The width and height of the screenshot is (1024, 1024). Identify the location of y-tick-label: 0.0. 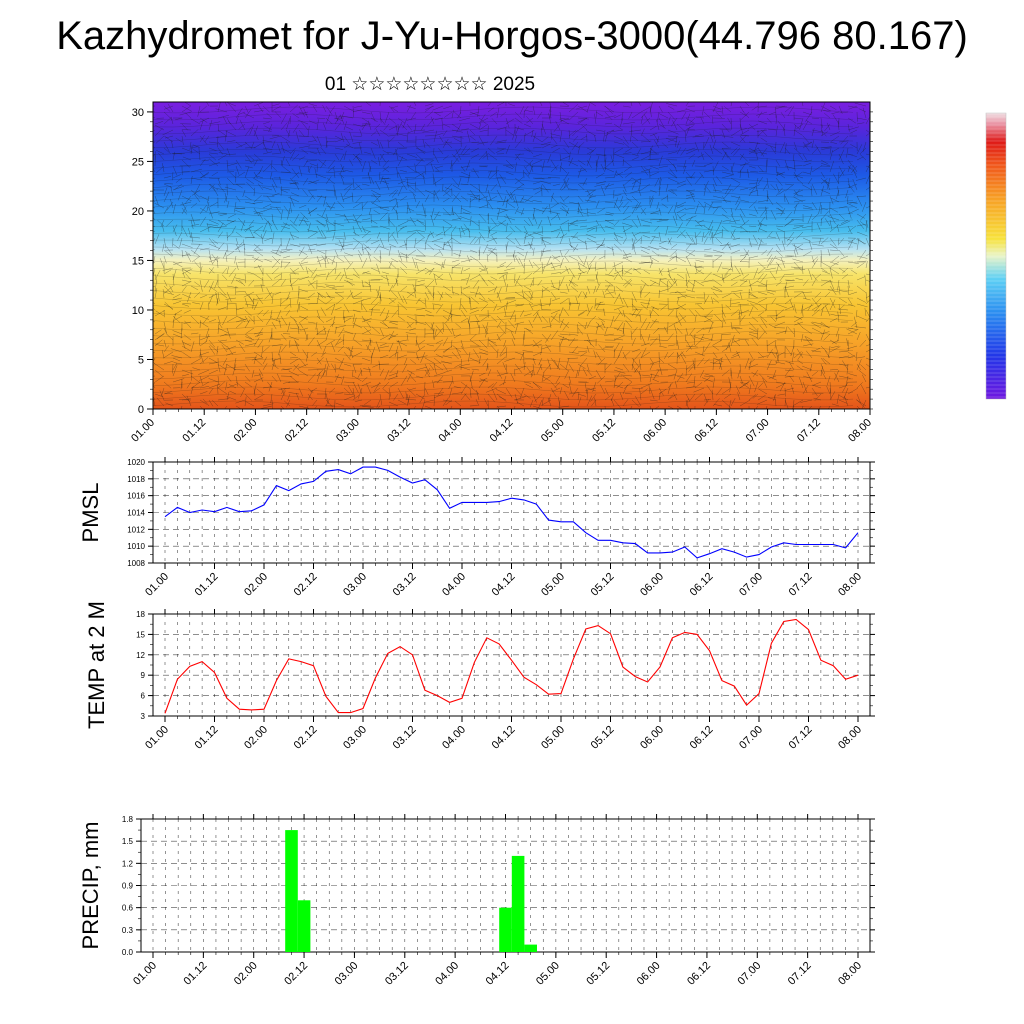
(128, 952).